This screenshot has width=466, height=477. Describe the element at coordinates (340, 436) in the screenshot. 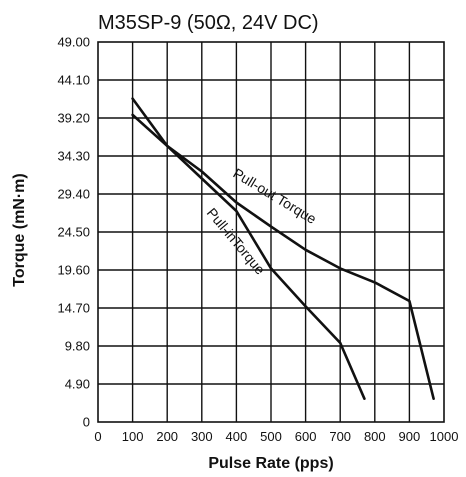

I see `x-tick-label: 700` at that location.